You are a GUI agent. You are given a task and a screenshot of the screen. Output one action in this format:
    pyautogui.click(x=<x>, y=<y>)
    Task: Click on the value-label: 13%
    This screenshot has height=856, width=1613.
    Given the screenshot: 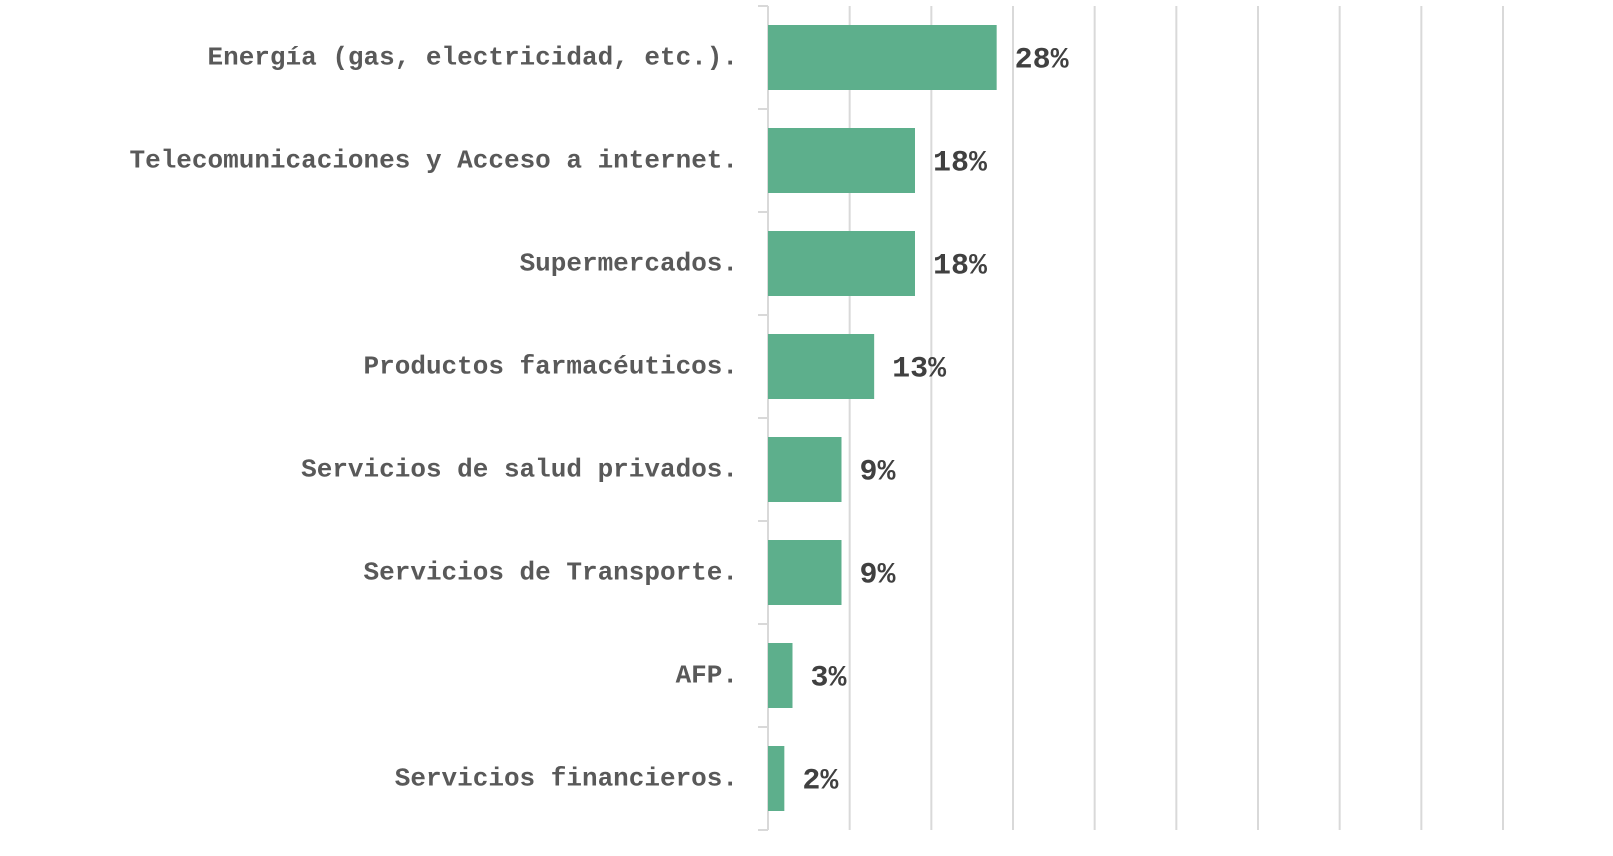 What is the action you would take?
    pyautogui.click(x=919, y=369)
    